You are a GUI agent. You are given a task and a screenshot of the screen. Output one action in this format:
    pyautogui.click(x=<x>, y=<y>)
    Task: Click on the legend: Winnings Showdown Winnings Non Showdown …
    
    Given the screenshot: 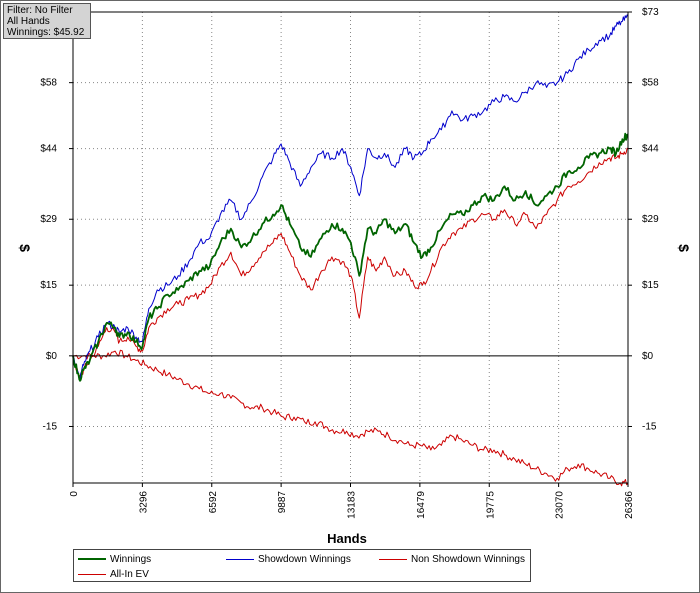 What is the action you would take?
    pyautogui.click(x=302, y=565)
    